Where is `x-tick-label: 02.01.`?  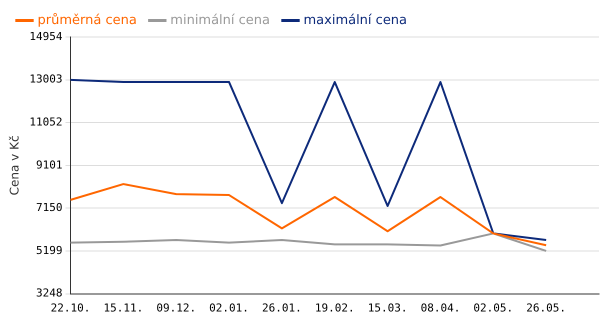 x-tick-label: 02.01. is located at coordinates (229, 307).